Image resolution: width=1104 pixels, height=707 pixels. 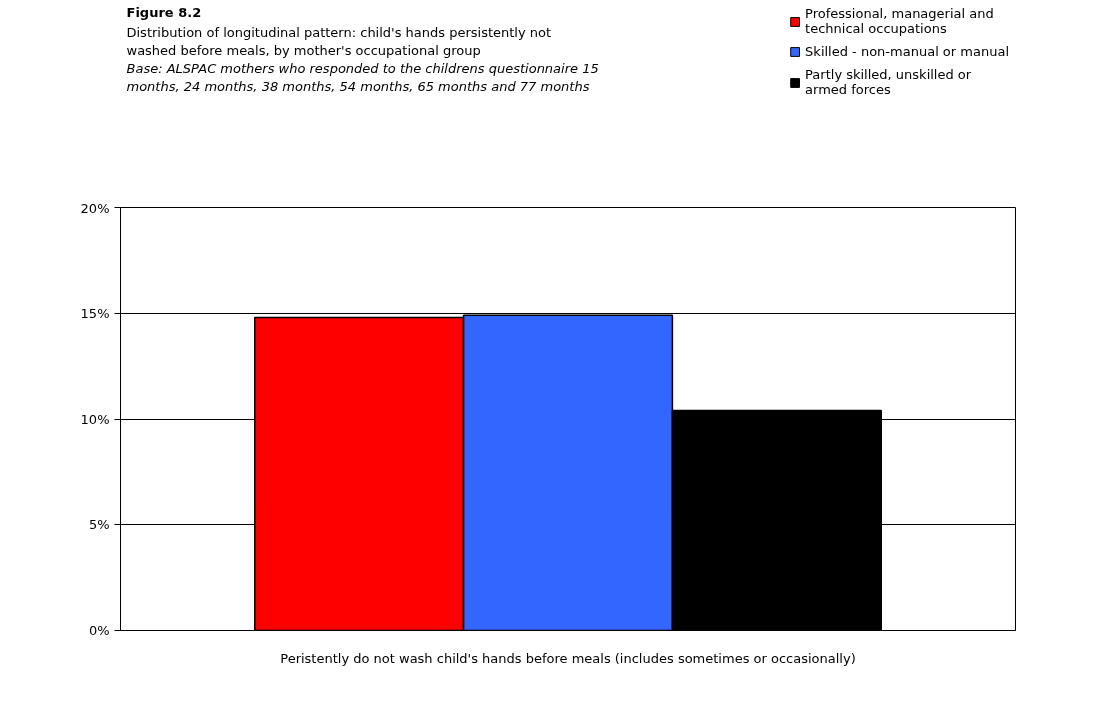 I want to click on y-tick-label: 0%, so click(x=99, y=630).